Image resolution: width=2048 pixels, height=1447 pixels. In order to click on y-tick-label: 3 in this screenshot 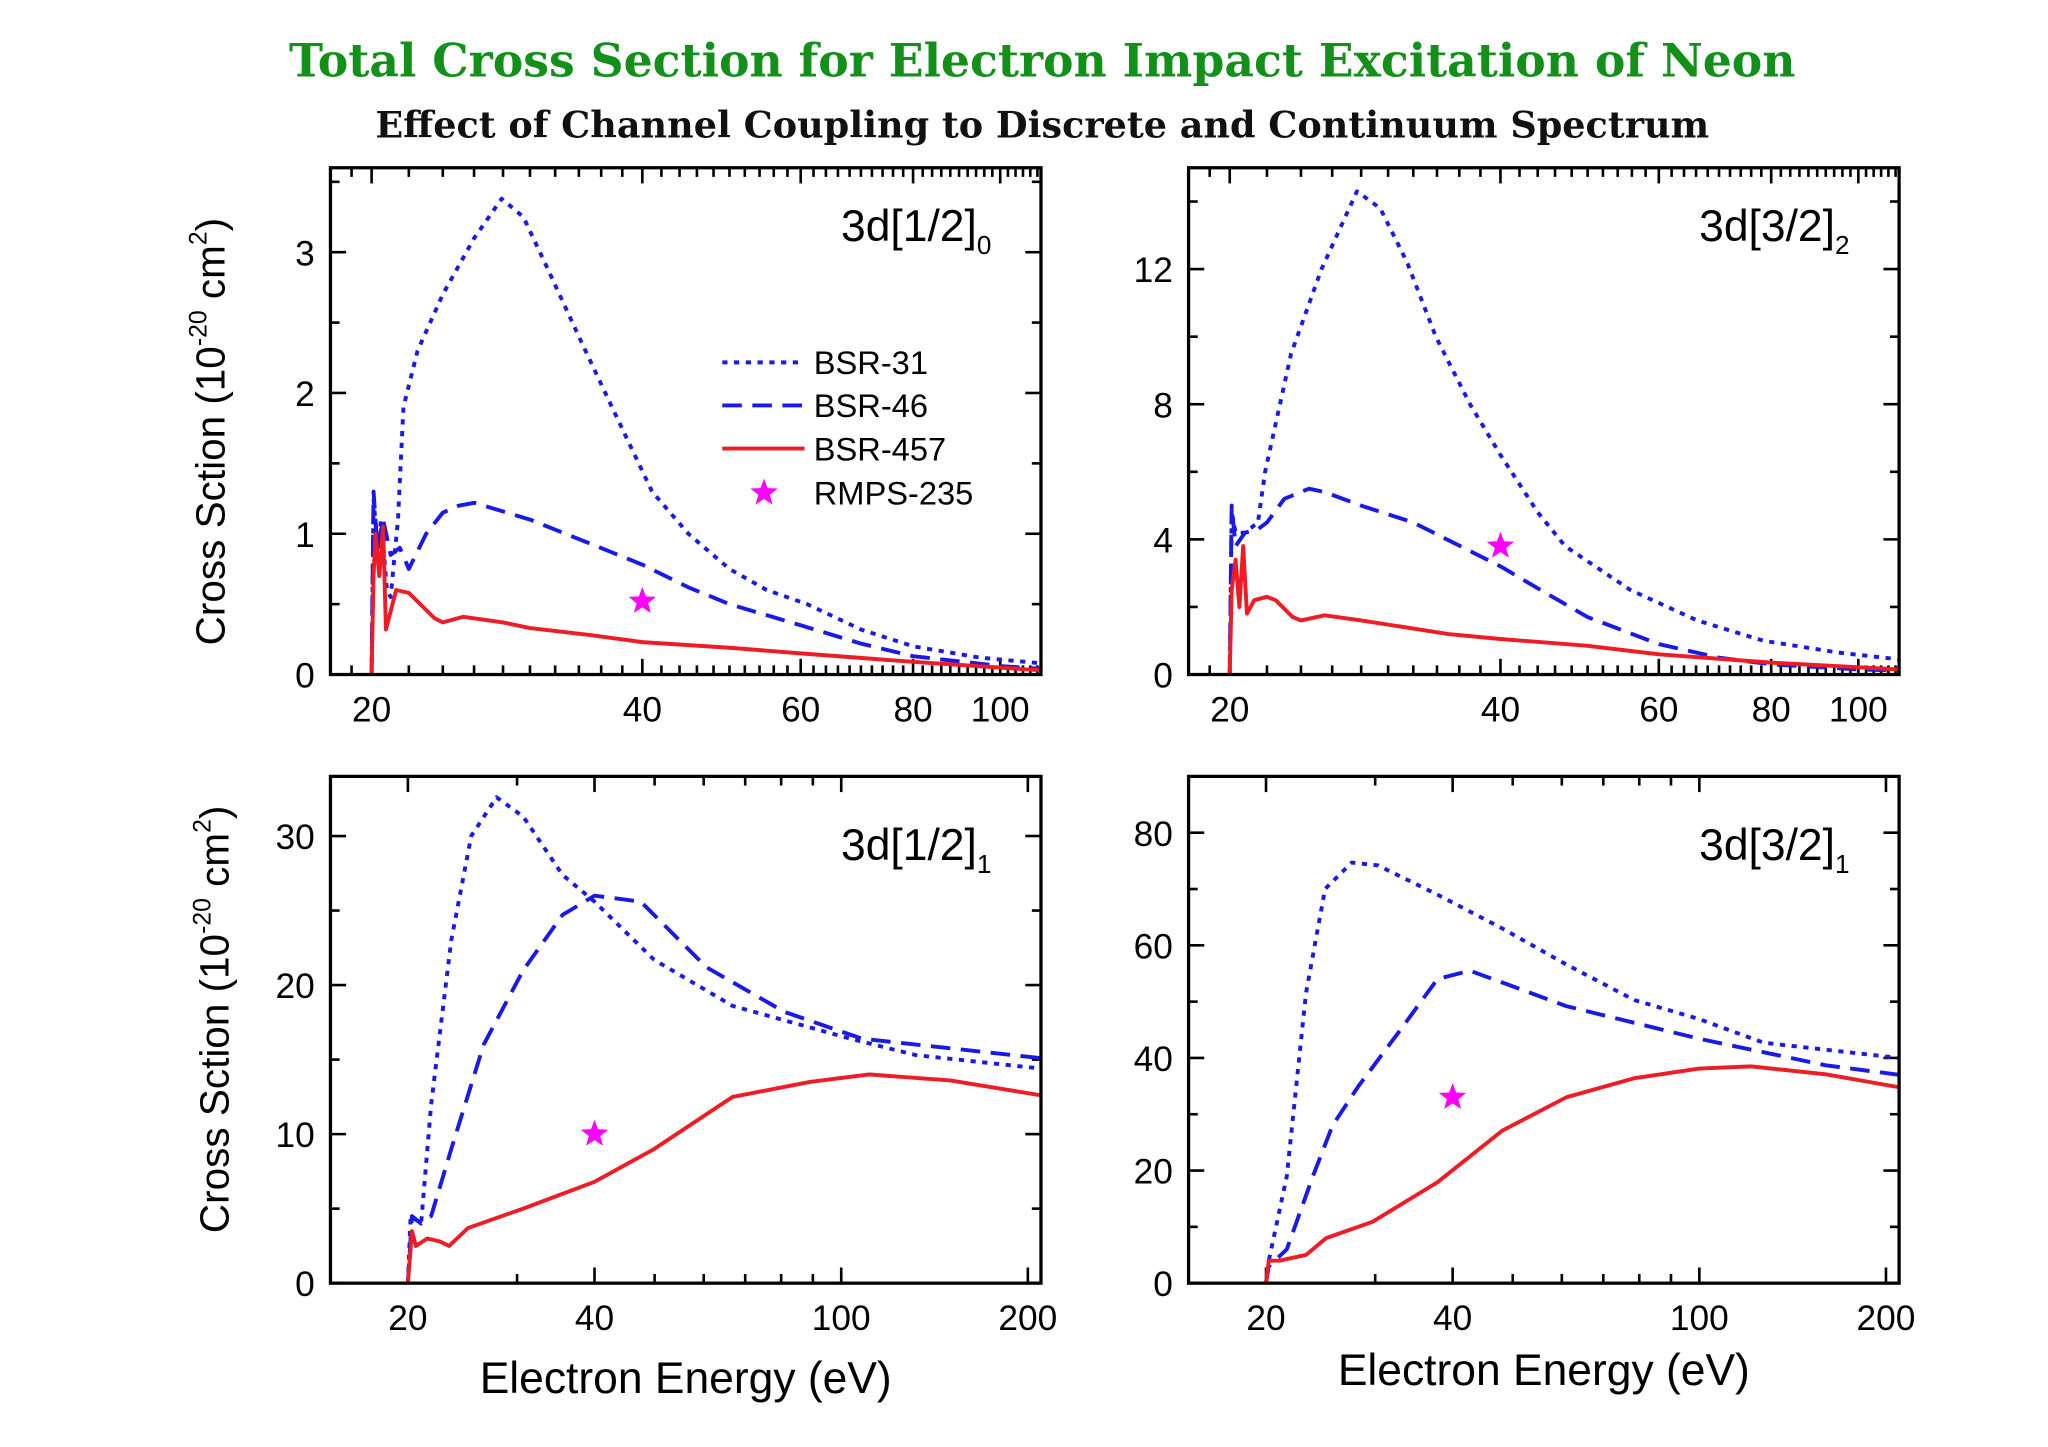, I will do `click(305, 253)`.